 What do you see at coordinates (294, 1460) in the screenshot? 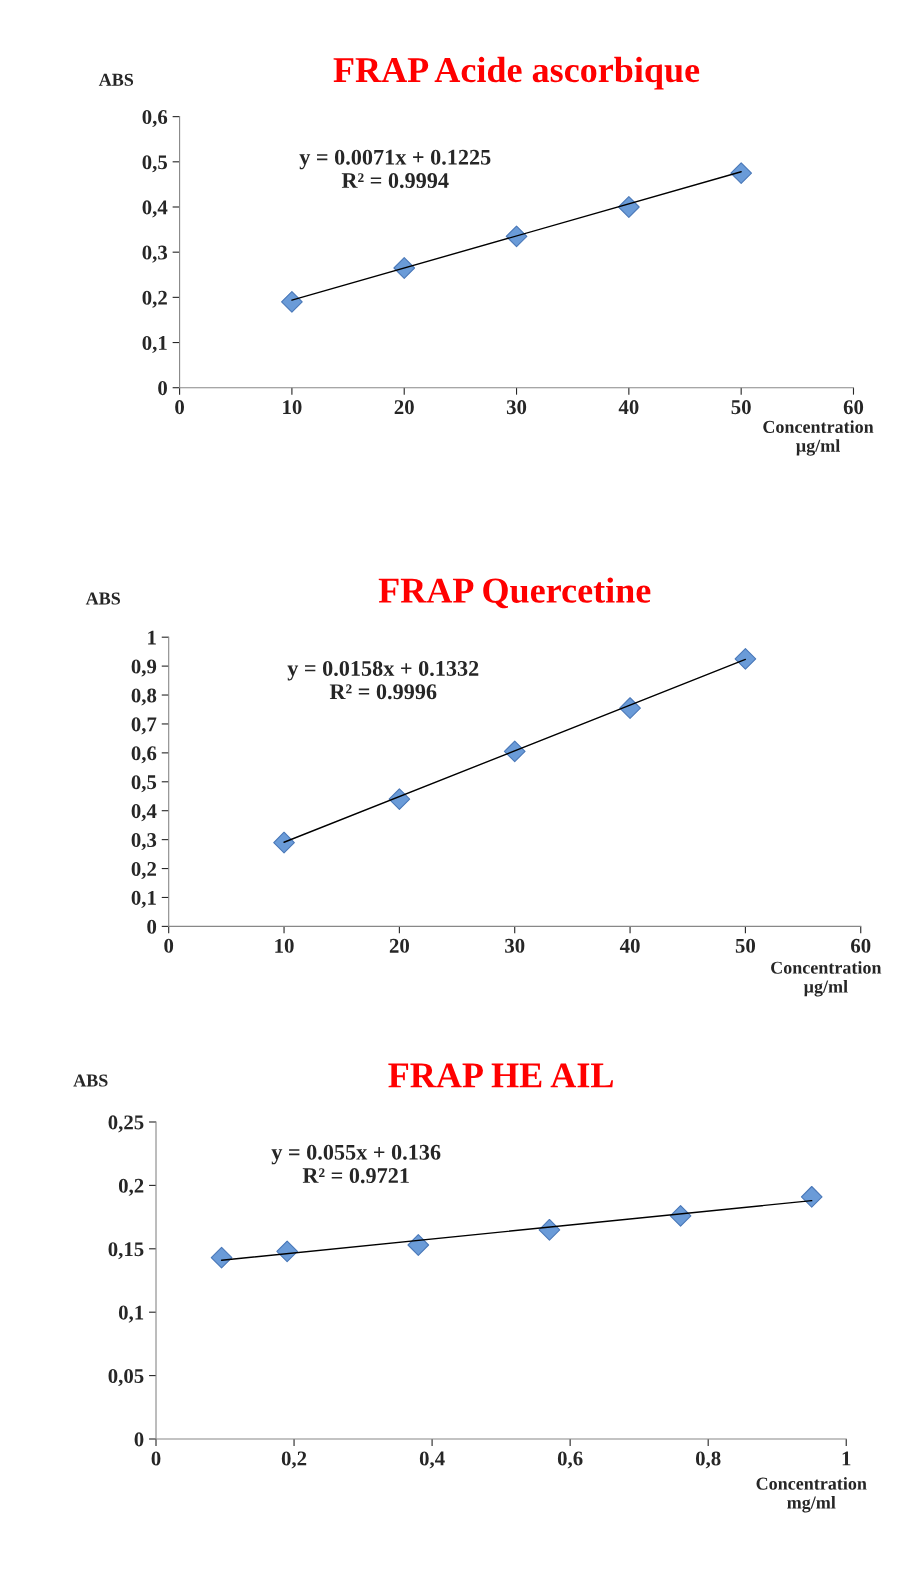
I see `x-tick-label: 0,2` at bounding box center [294, 1460].